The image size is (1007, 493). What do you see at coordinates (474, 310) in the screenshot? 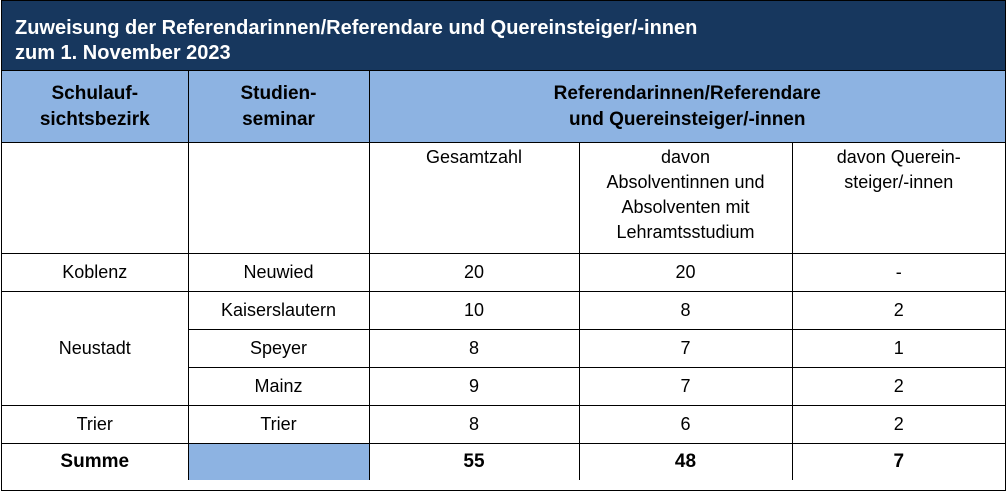
I see `gesamt-cell: 10` at bounding box center [474, 310].